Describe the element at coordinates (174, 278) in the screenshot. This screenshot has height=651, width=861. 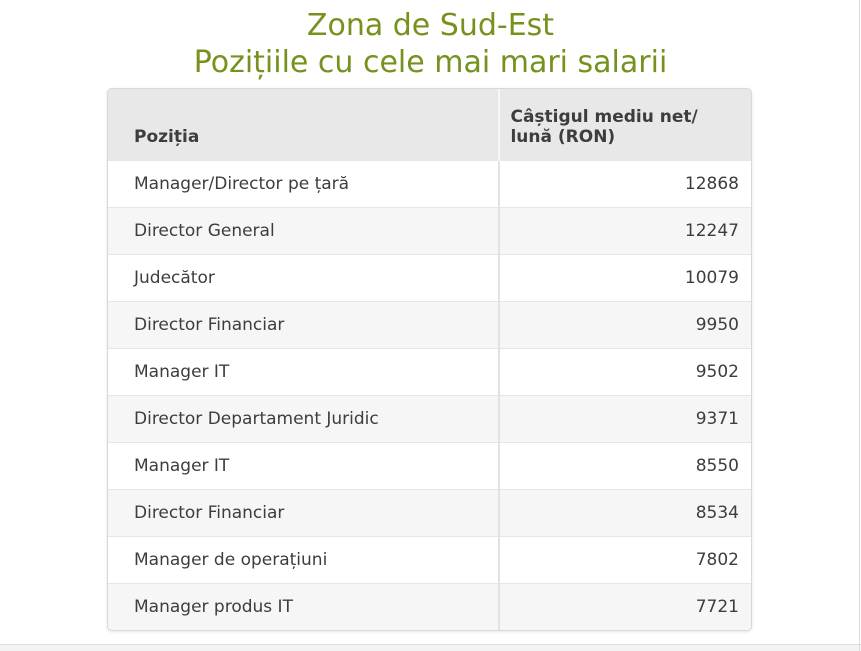
I see `position-cell: Judecător` at that location.